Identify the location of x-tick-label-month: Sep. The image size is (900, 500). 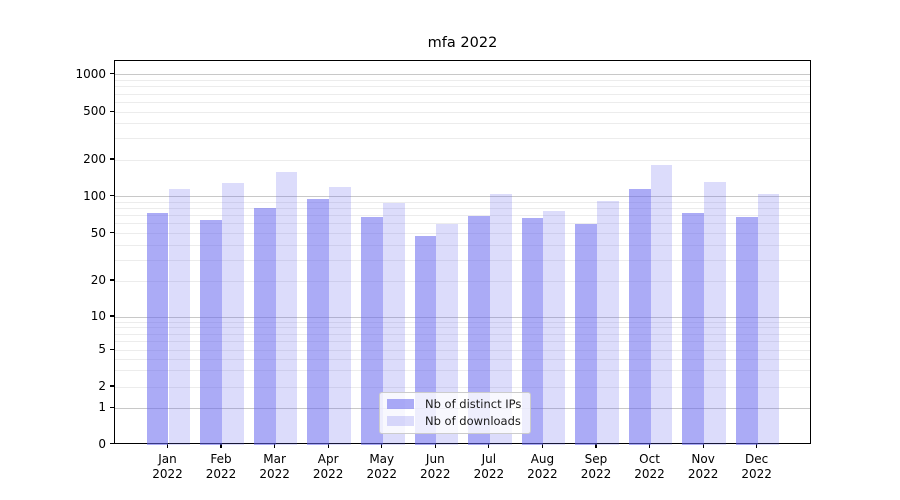
(596, 459).